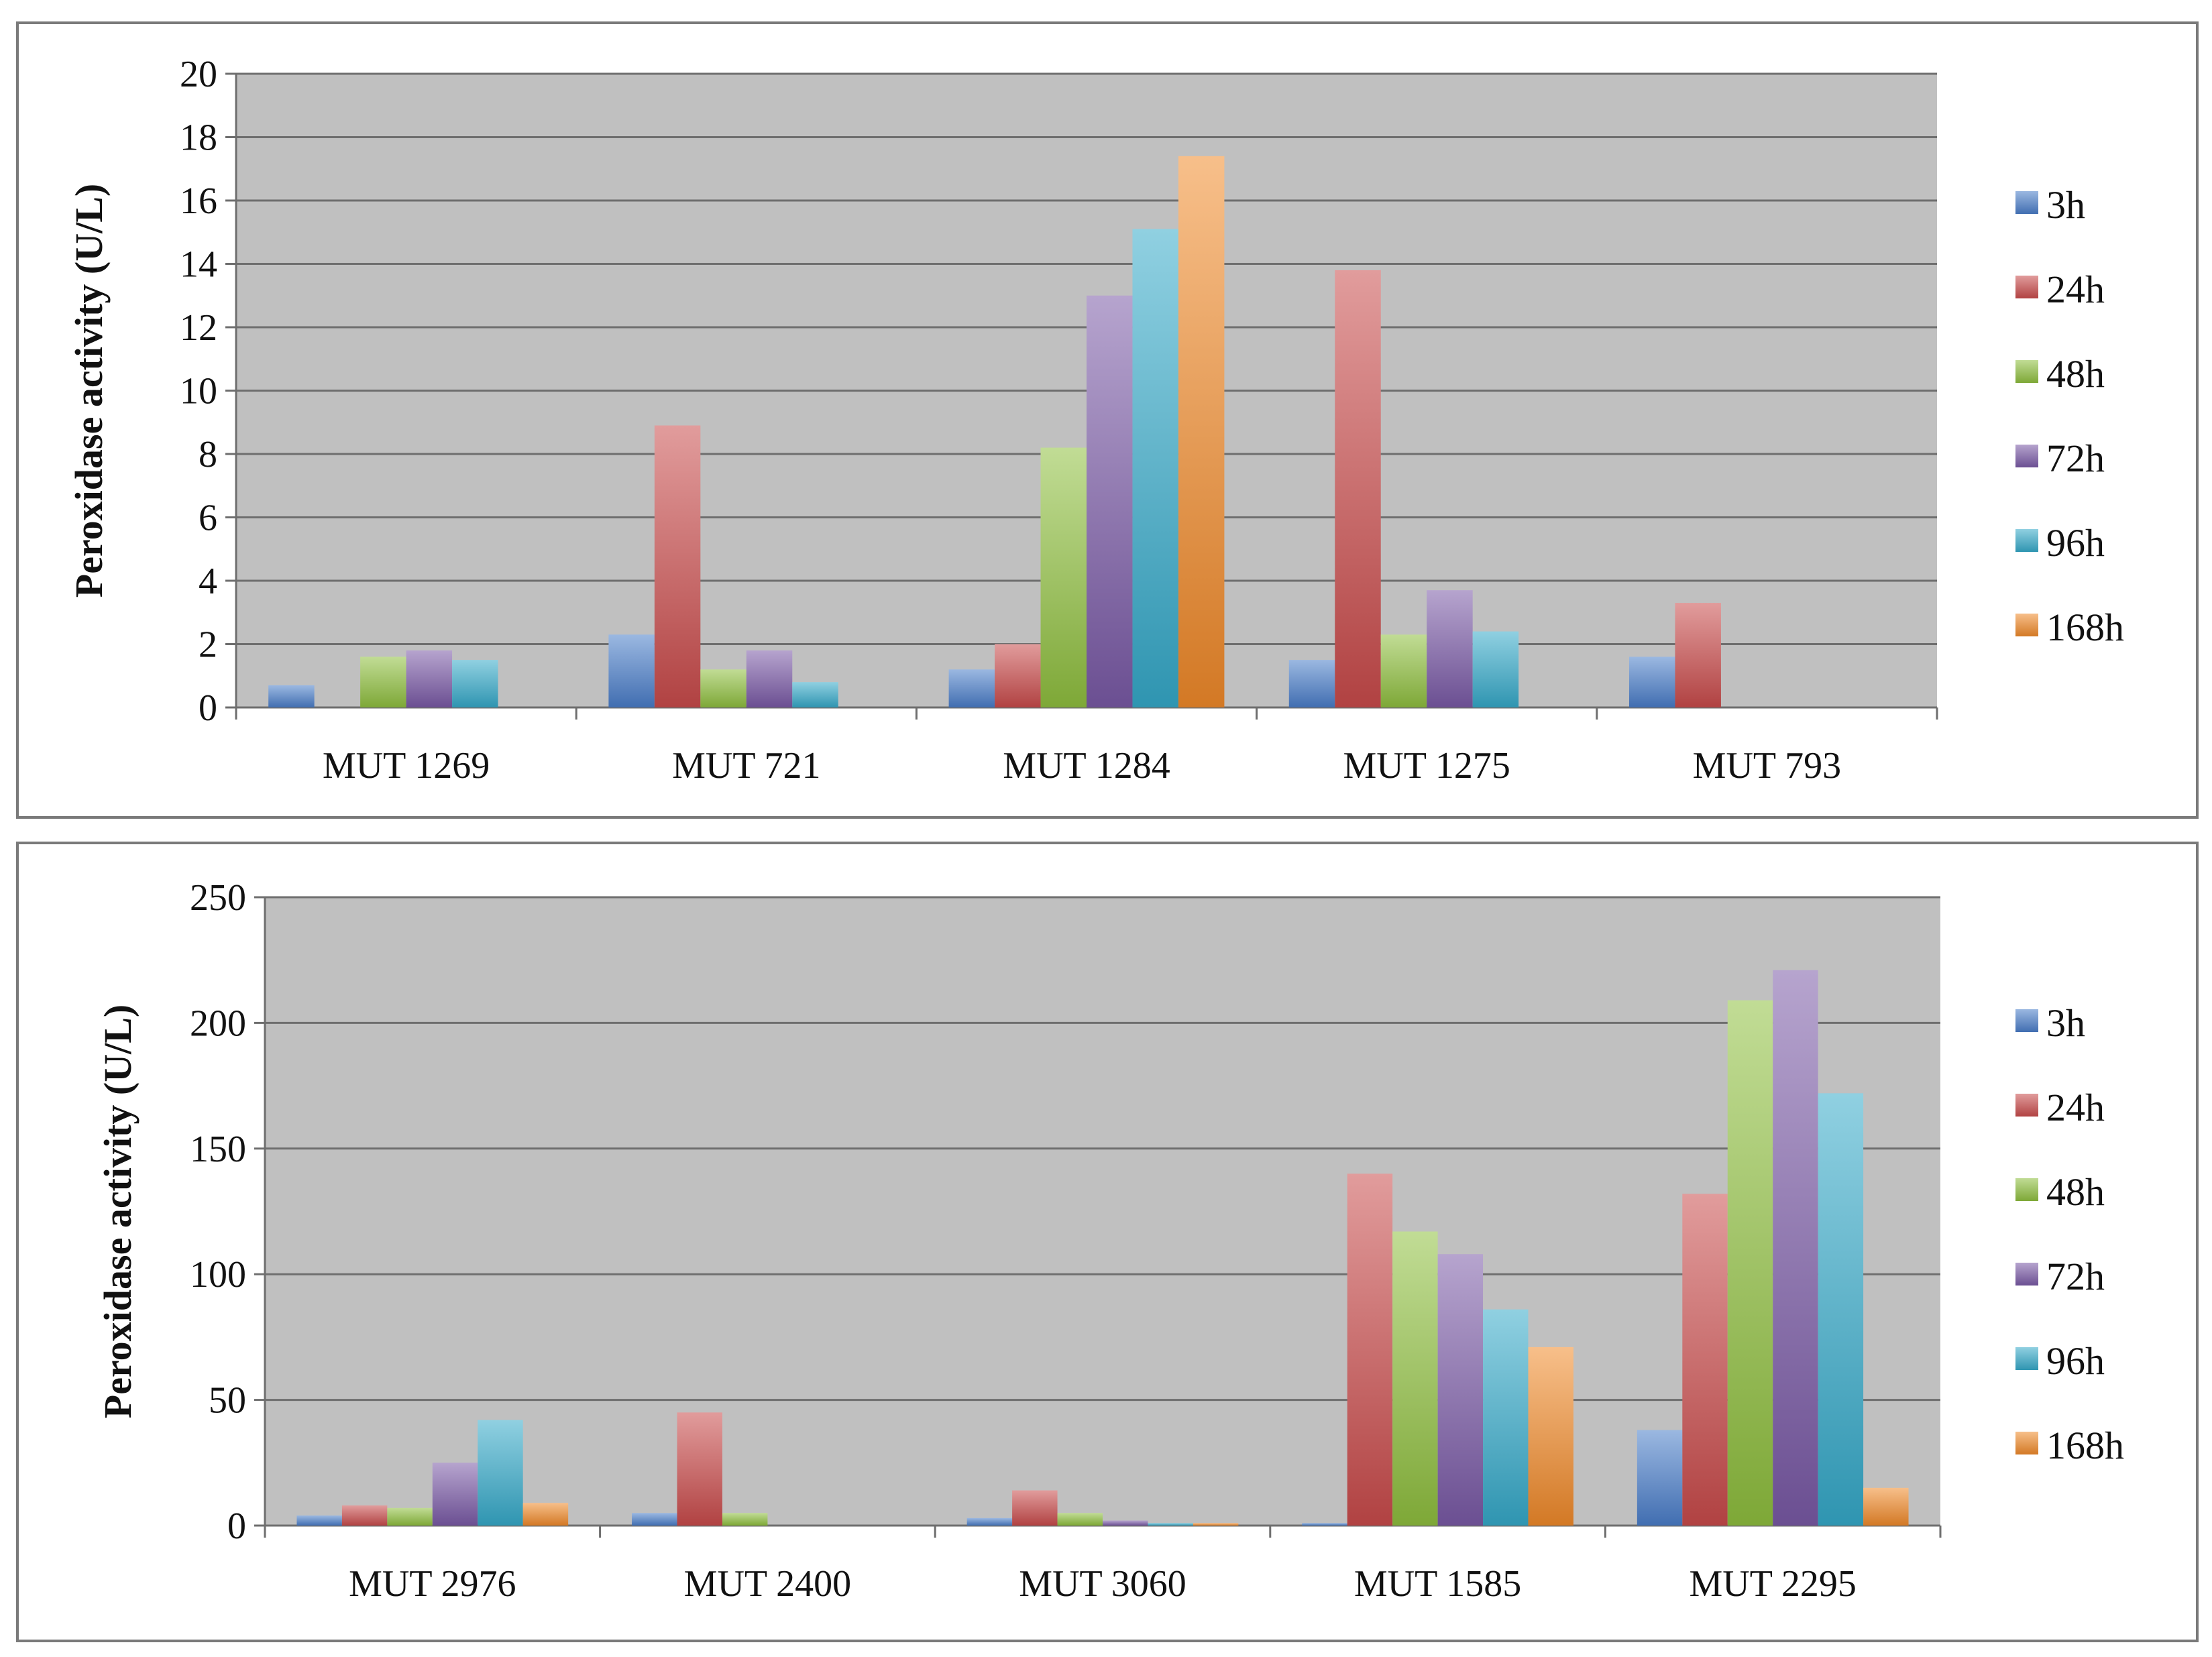  Describe the element at coordinates (198, 201) in the screenshot. I see `y-tick-label: 16` at that location.